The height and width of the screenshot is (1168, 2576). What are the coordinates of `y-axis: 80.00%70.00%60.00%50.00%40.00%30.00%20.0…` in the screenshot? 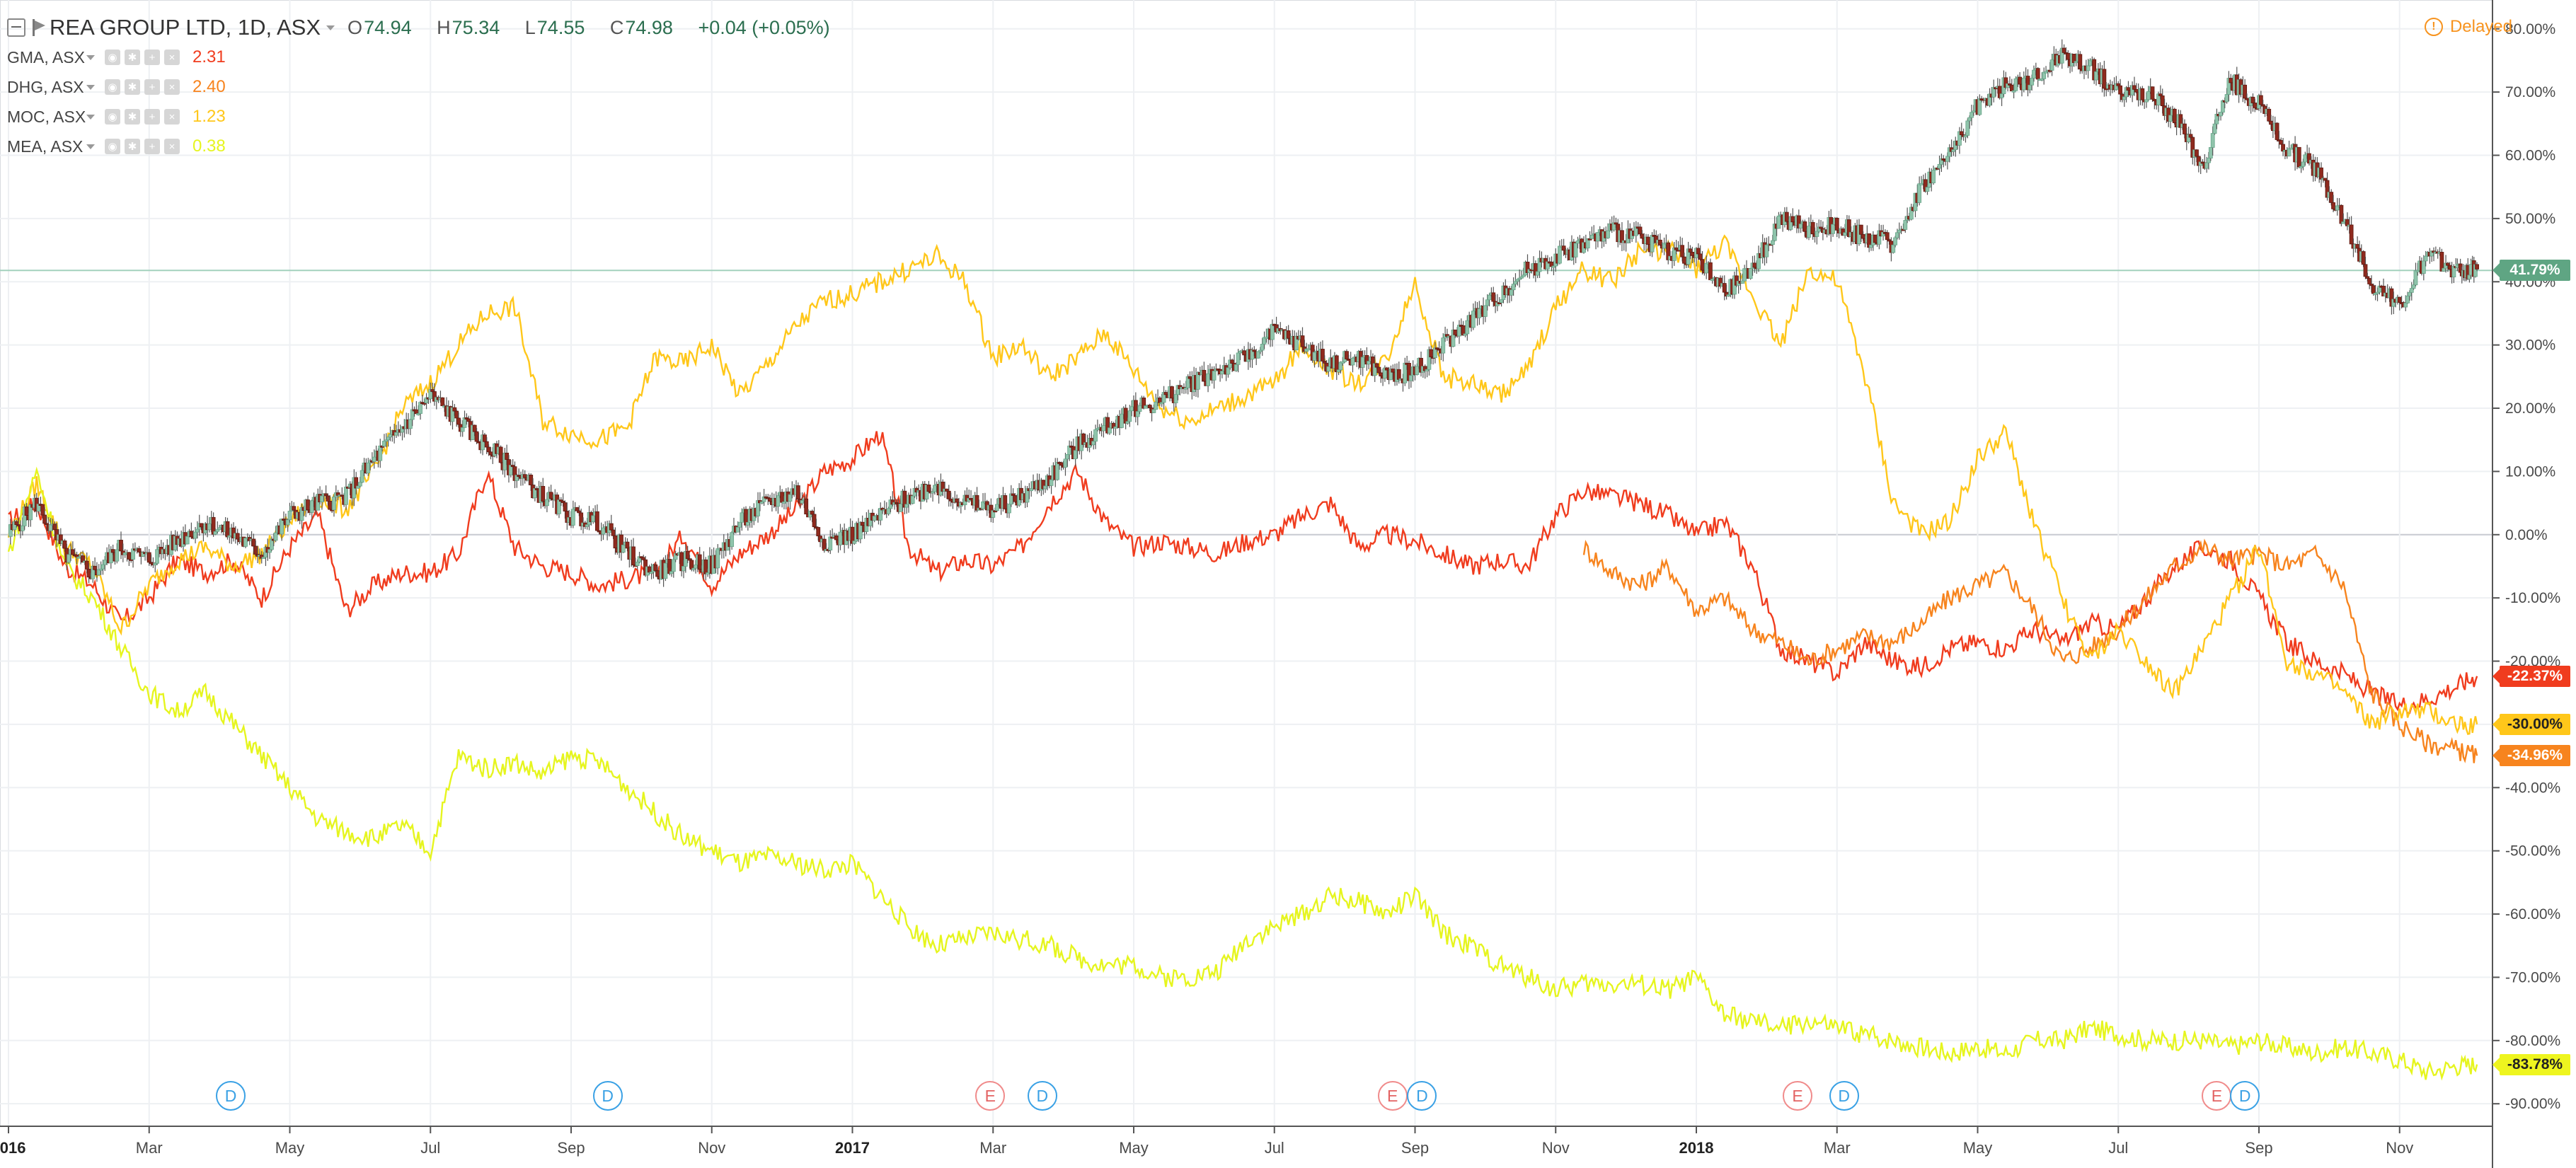 It's located at (2526, 584).